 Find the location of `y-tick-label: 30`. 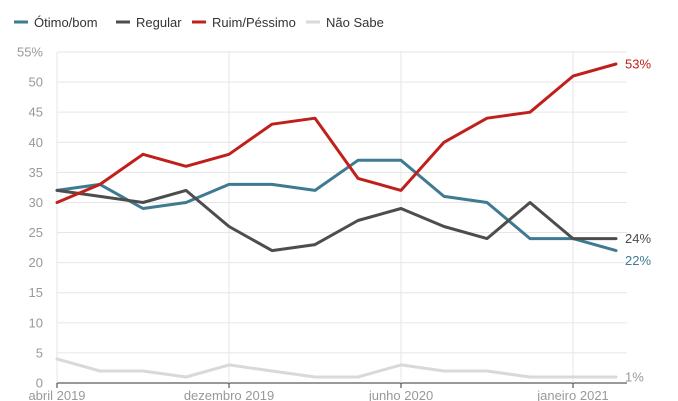

y-tick-label: 30 is located at coordinates (36, 202).